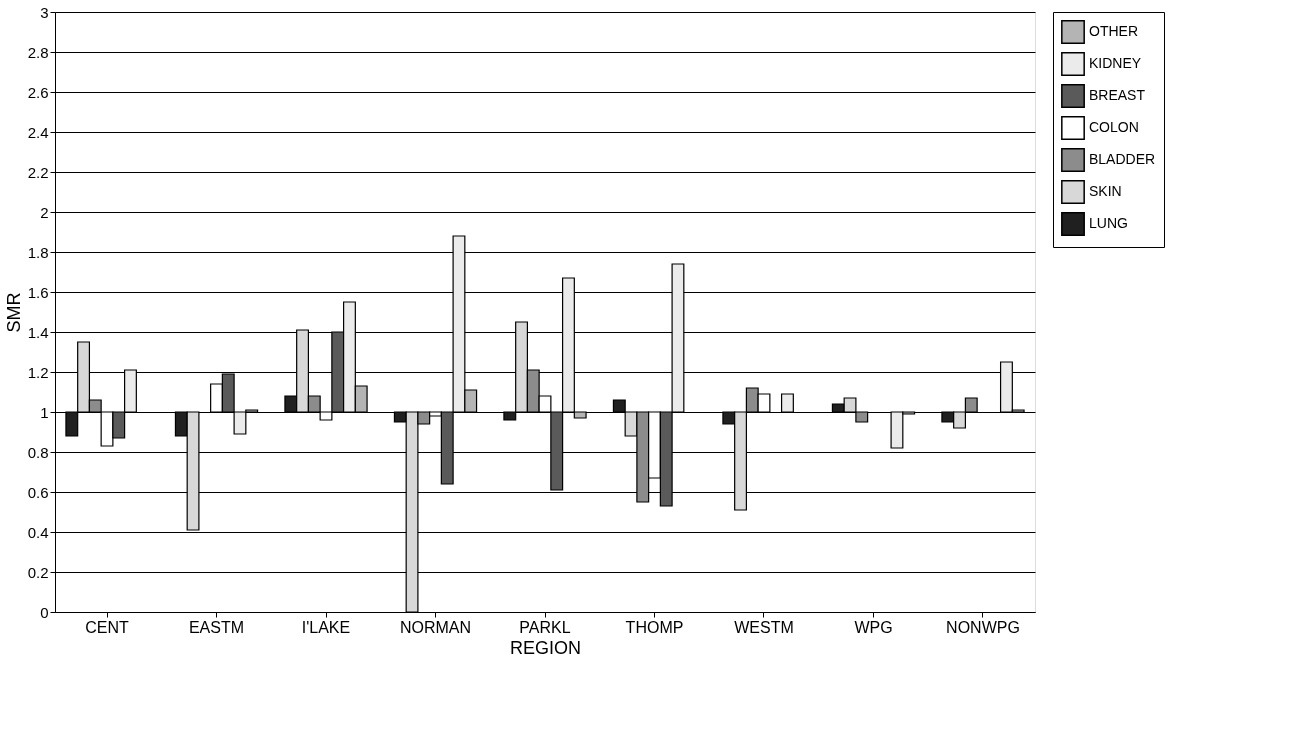 The image size is (1306, 731). What do you see at coordinates (1114, 127) in the screenshot?
I see `legend-label: COLON` at bounding box center [1114, 127].